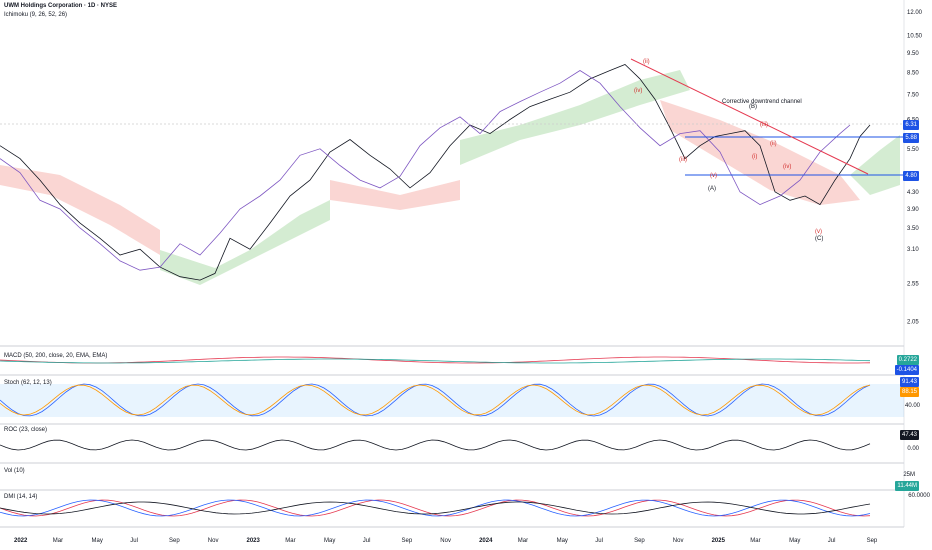  I want to click on ichimoku-label: Ichimoku (9, 26, 52, 26), so click(36, 15).